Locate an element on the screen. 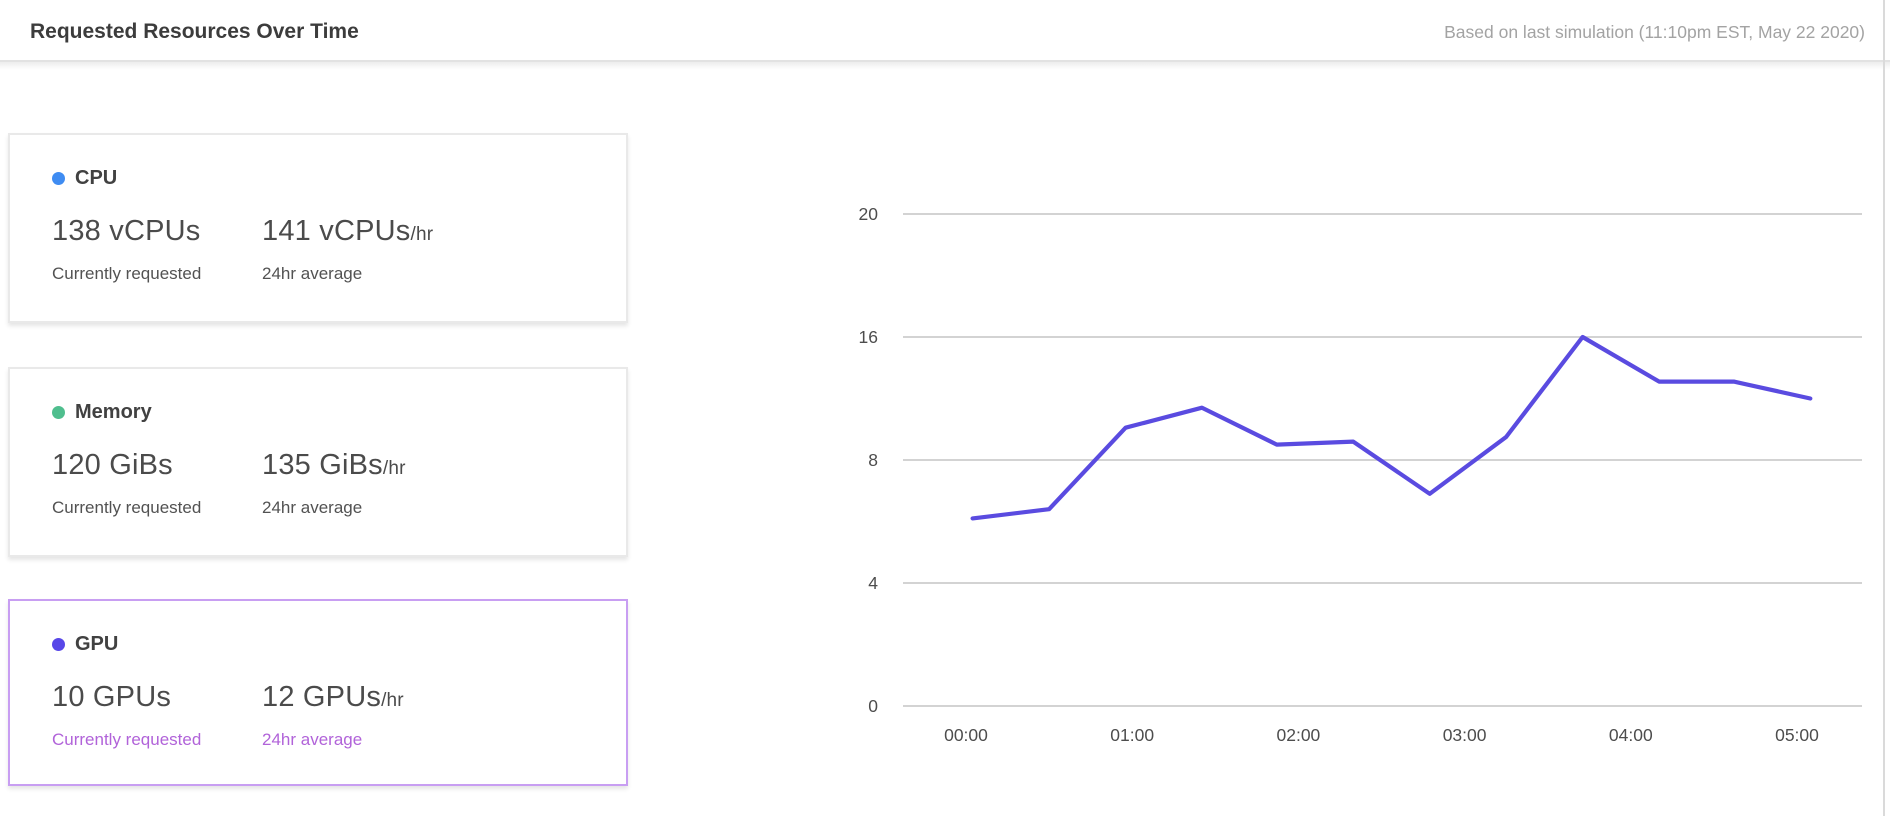 The width and height of the screenshot is (1890, 816). cpu-average-value: 141 vCPUs/hr is located at coordinates (347, 231).